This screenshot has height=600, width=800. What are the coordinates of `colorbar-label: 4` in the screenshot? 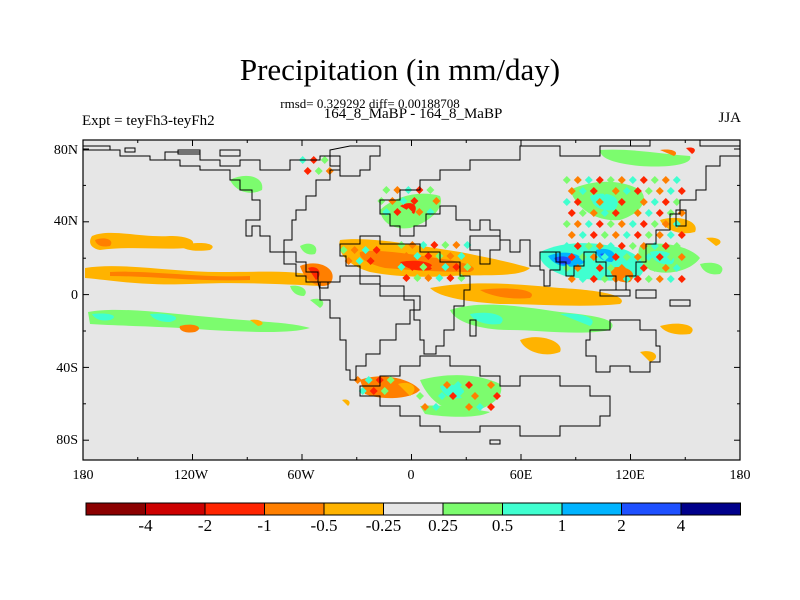 It's located at (681, 525).